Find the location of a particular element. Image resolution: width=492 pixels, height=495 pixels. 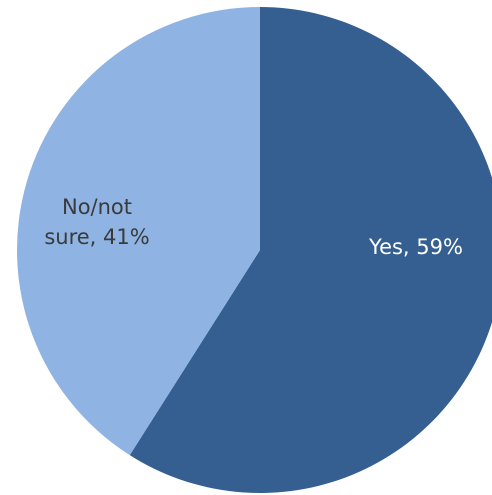

pie-labels: Yes, 59% No/not sure, 41% is located at coordinates (253, 227).